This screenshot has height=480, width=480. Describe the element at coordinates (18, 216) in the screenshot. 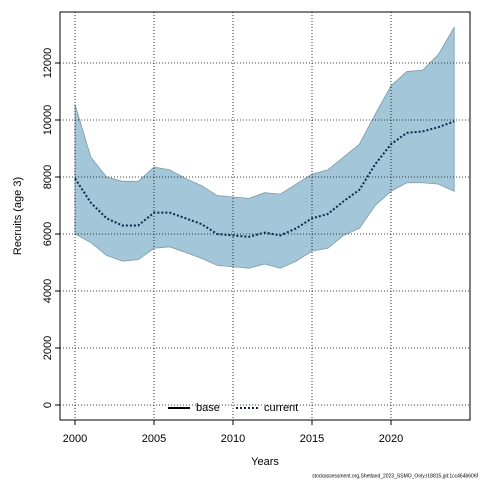

I see `y-axis-label: Recruits (age 3)` at that location.